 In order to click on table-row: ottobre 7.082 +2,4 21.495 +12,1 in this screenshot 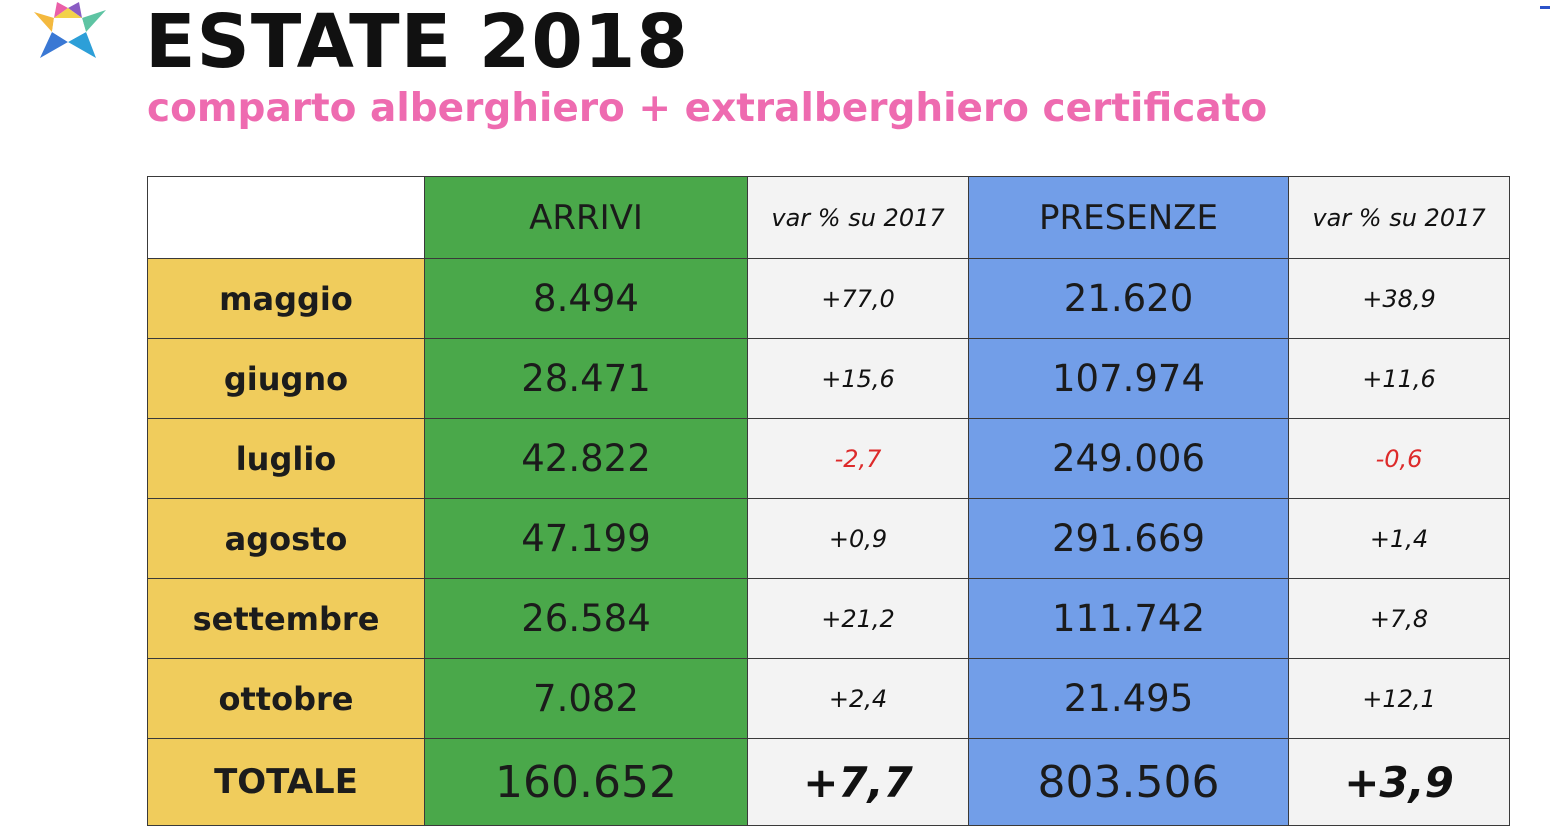, I will do `click(828, 698)`.